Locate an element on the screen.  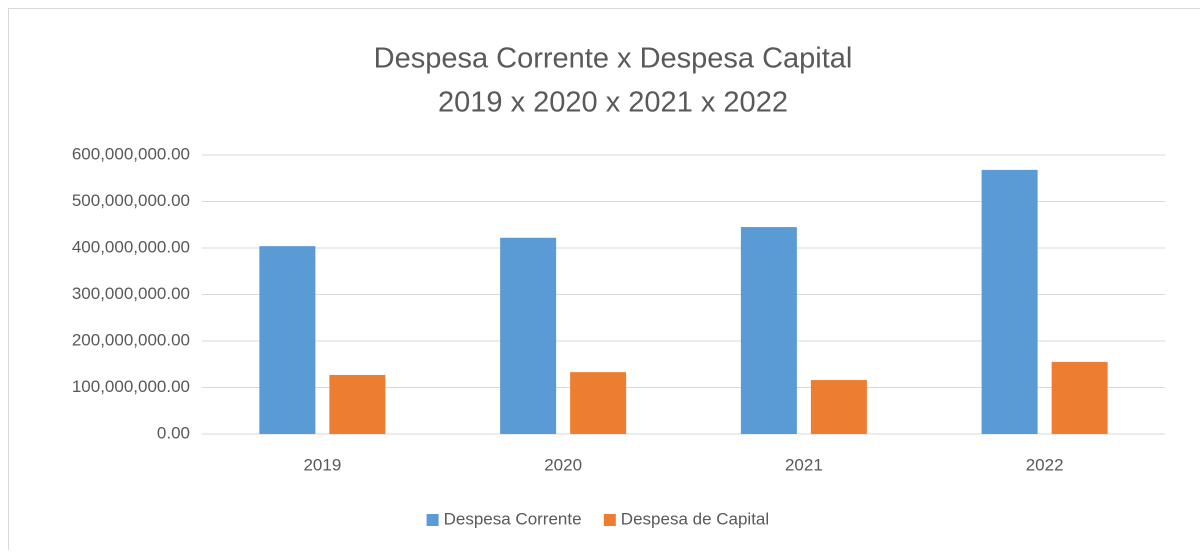
x-tick-label: 2022 is located at coordinates (1045, 464).